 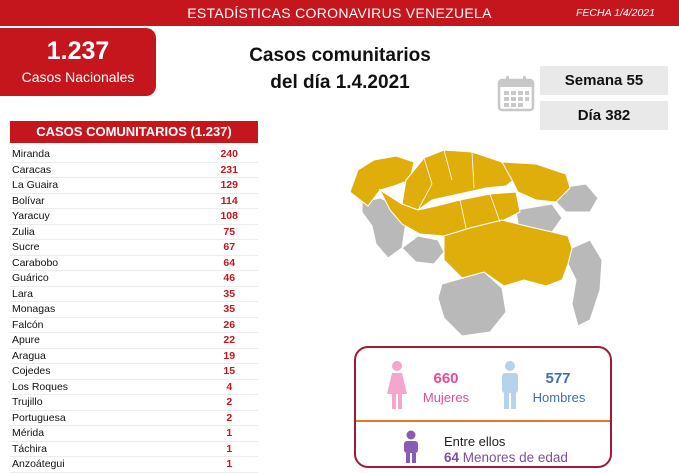 What do you see at coordinates (134, 449) in the screenshot?
I see `table-row: Táchira 1` at bounding box center [134, 449].